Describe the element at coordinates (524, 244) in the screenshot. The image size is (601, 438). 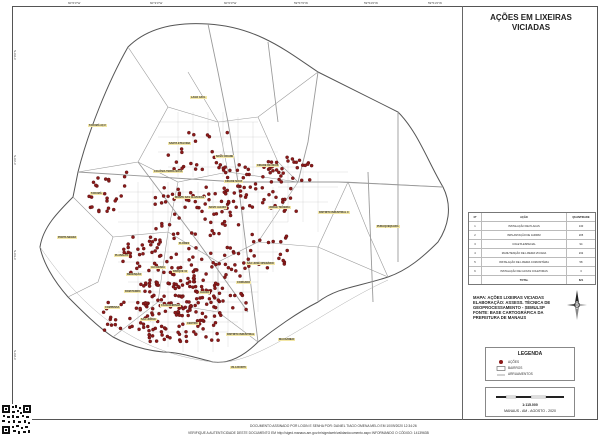
I see `table-cell: COLETA ESPECIAL` at that location.